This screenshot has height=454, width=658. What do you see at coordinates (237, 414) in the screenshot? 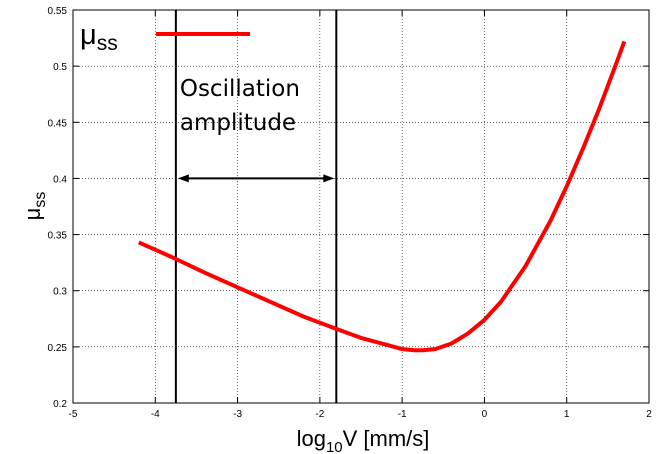
I see `x-tick-label: -3` at bounding box center [237, 414].